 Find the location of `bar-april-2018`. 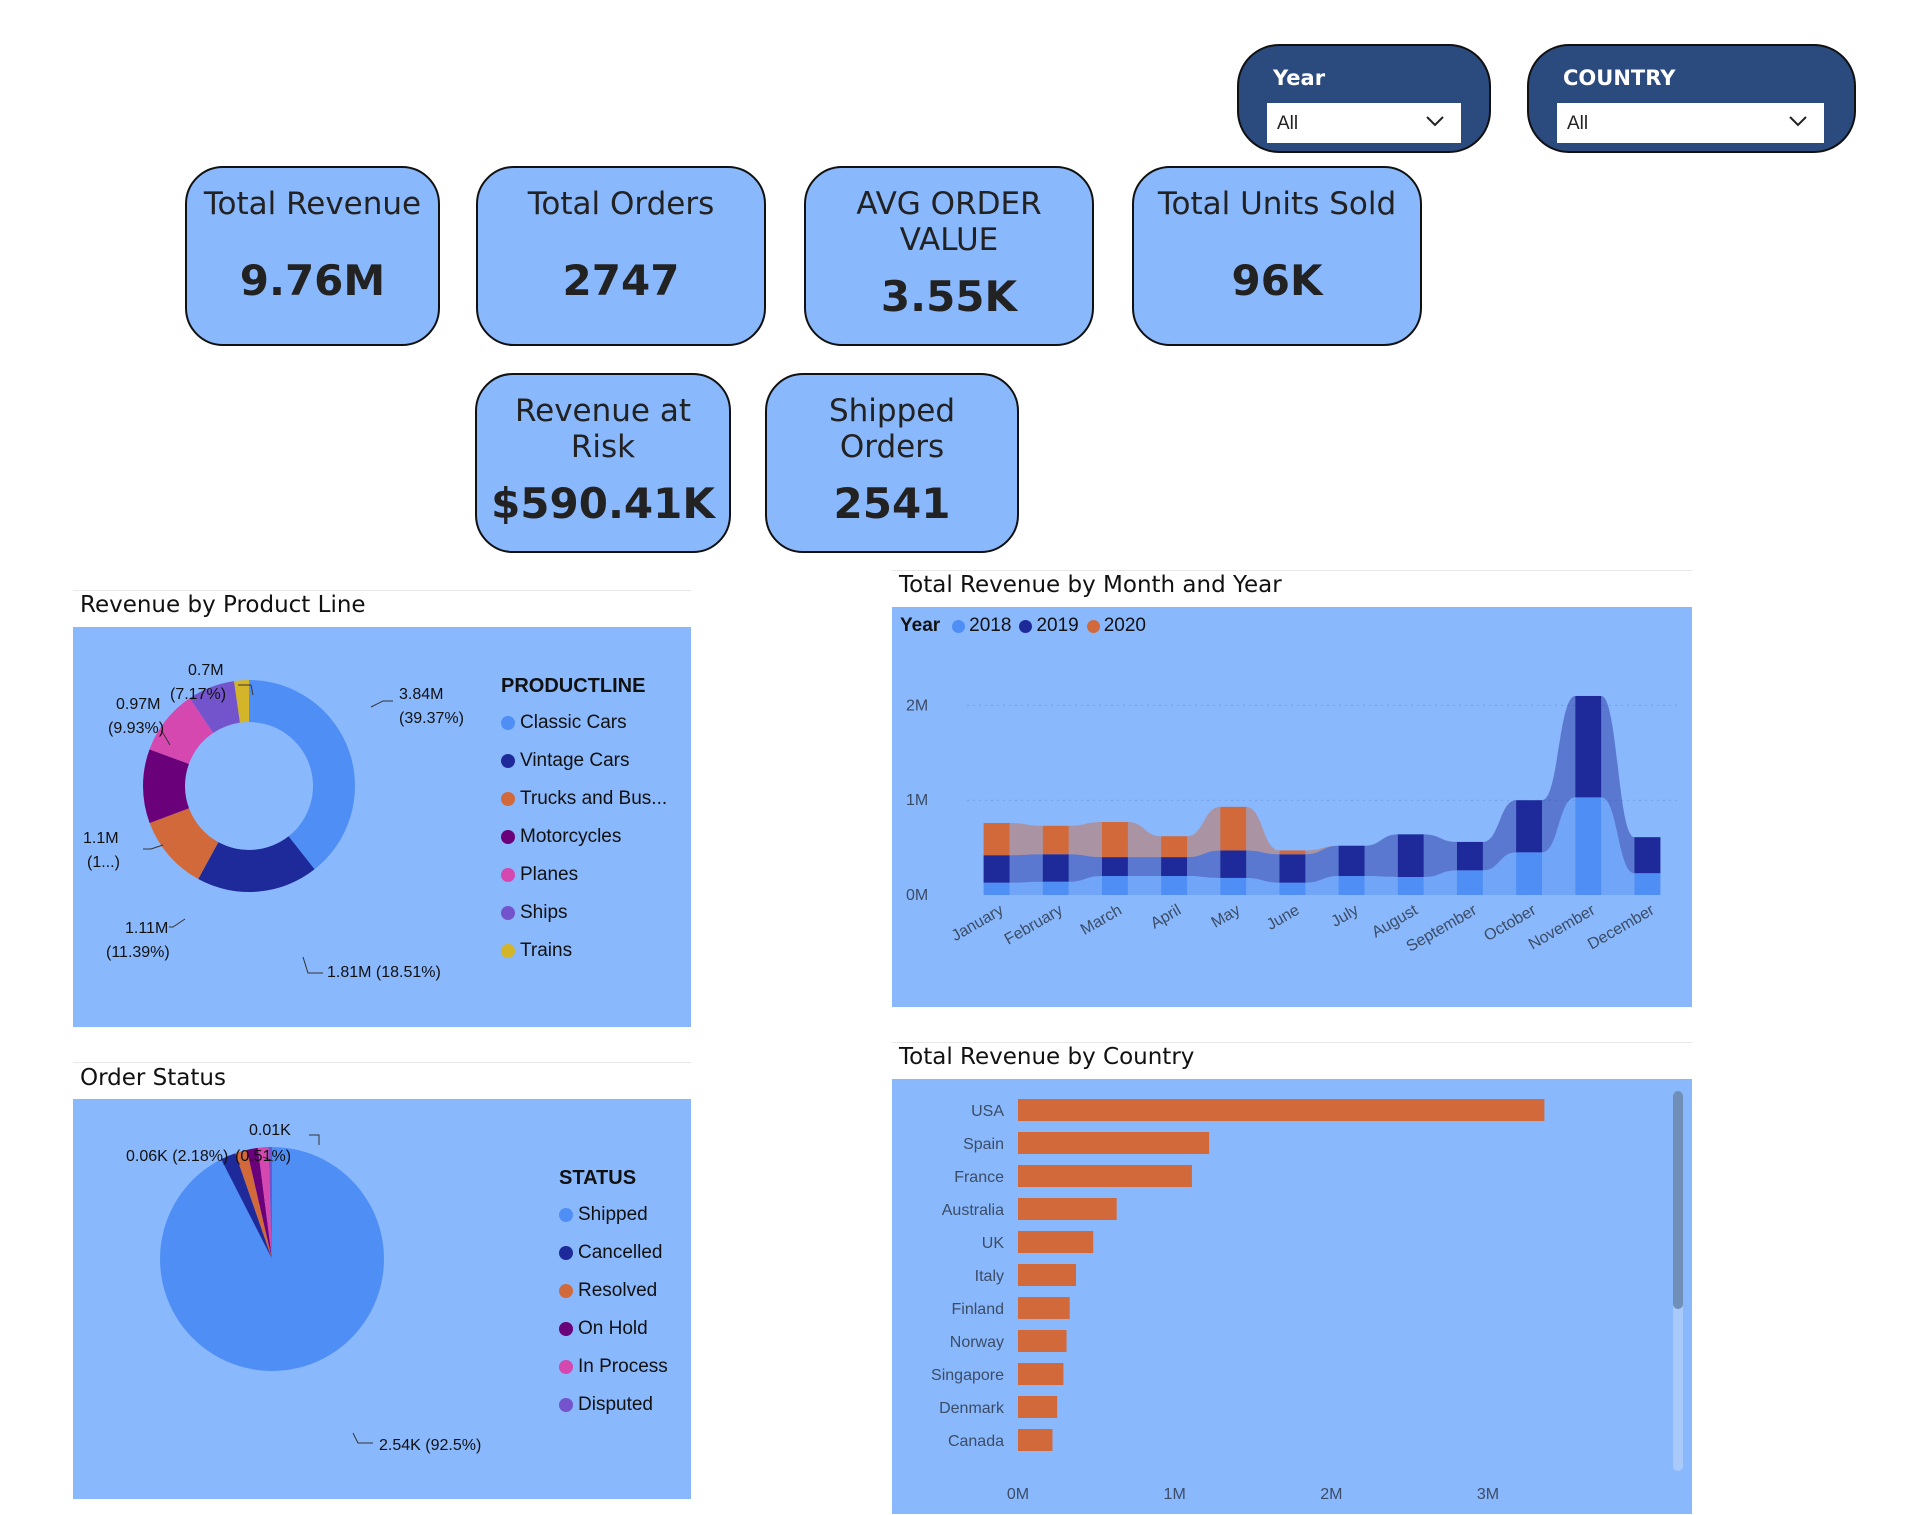

bar-april-2018 is located at coordinates (1174, 885).